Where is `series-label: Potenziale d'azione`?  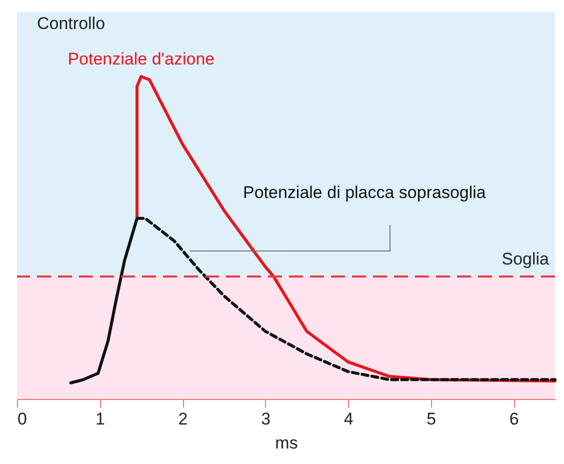 series-label: Potenziale d'azione is located at coordinates (141, 59).